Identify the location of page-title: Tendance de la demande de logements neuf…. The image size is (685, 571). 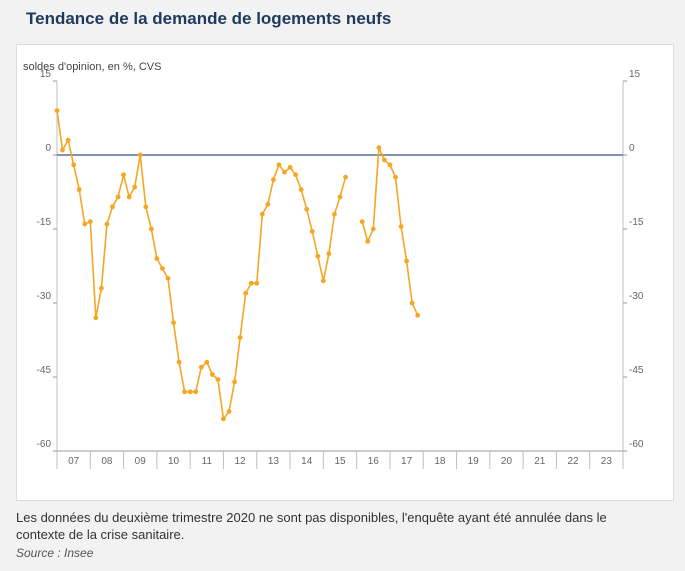
(209, 18).